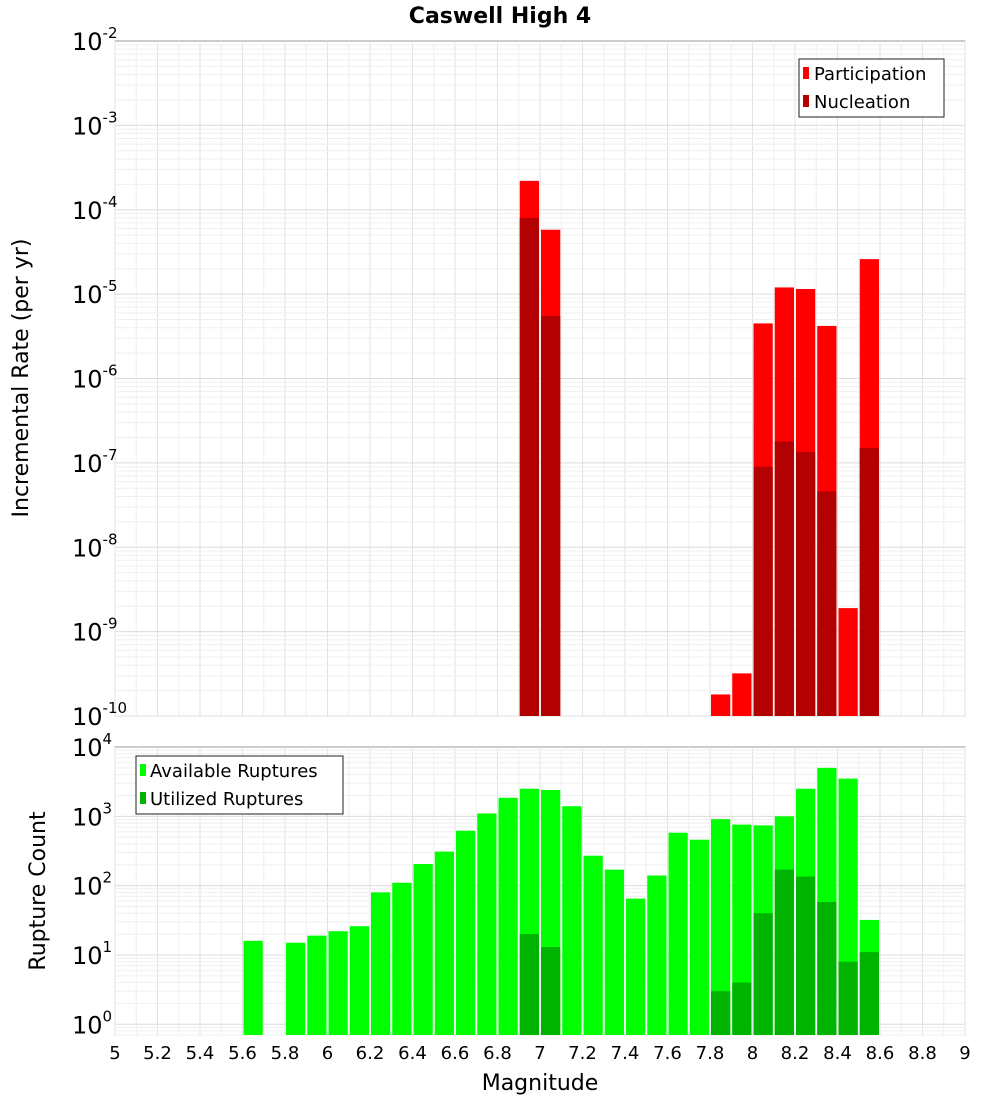  What do you see at coordinates (806, 101) in the screenshot?
I see `legend-nucleation-swatch` at bounding box center [806, 101].